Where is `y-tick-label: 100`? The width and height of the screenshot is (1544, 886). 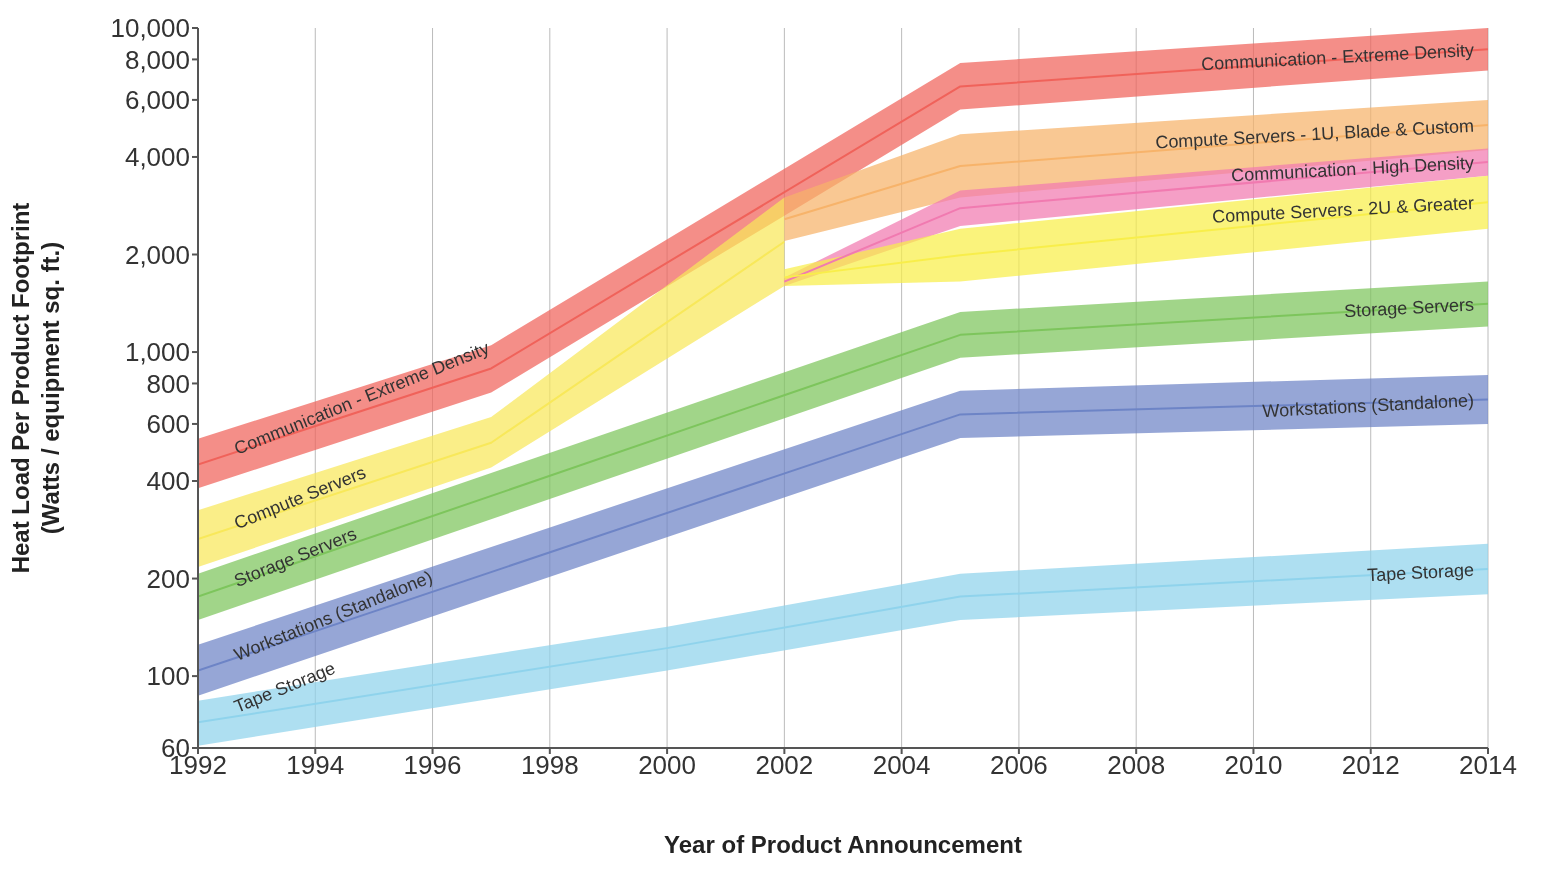
y-tick-label: 100 is located at coordinates (168, 676).